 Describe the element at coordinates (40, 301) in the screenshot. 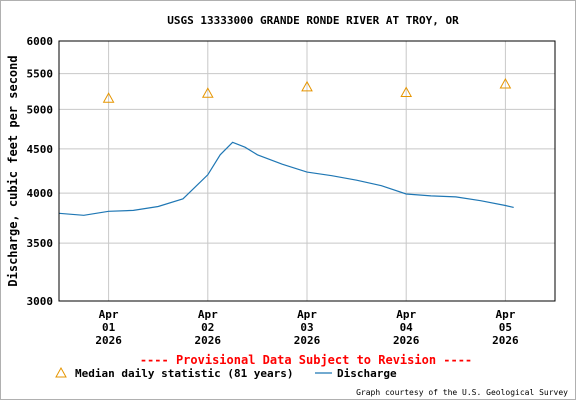

I see `y-tick-label: 3000` at that location.